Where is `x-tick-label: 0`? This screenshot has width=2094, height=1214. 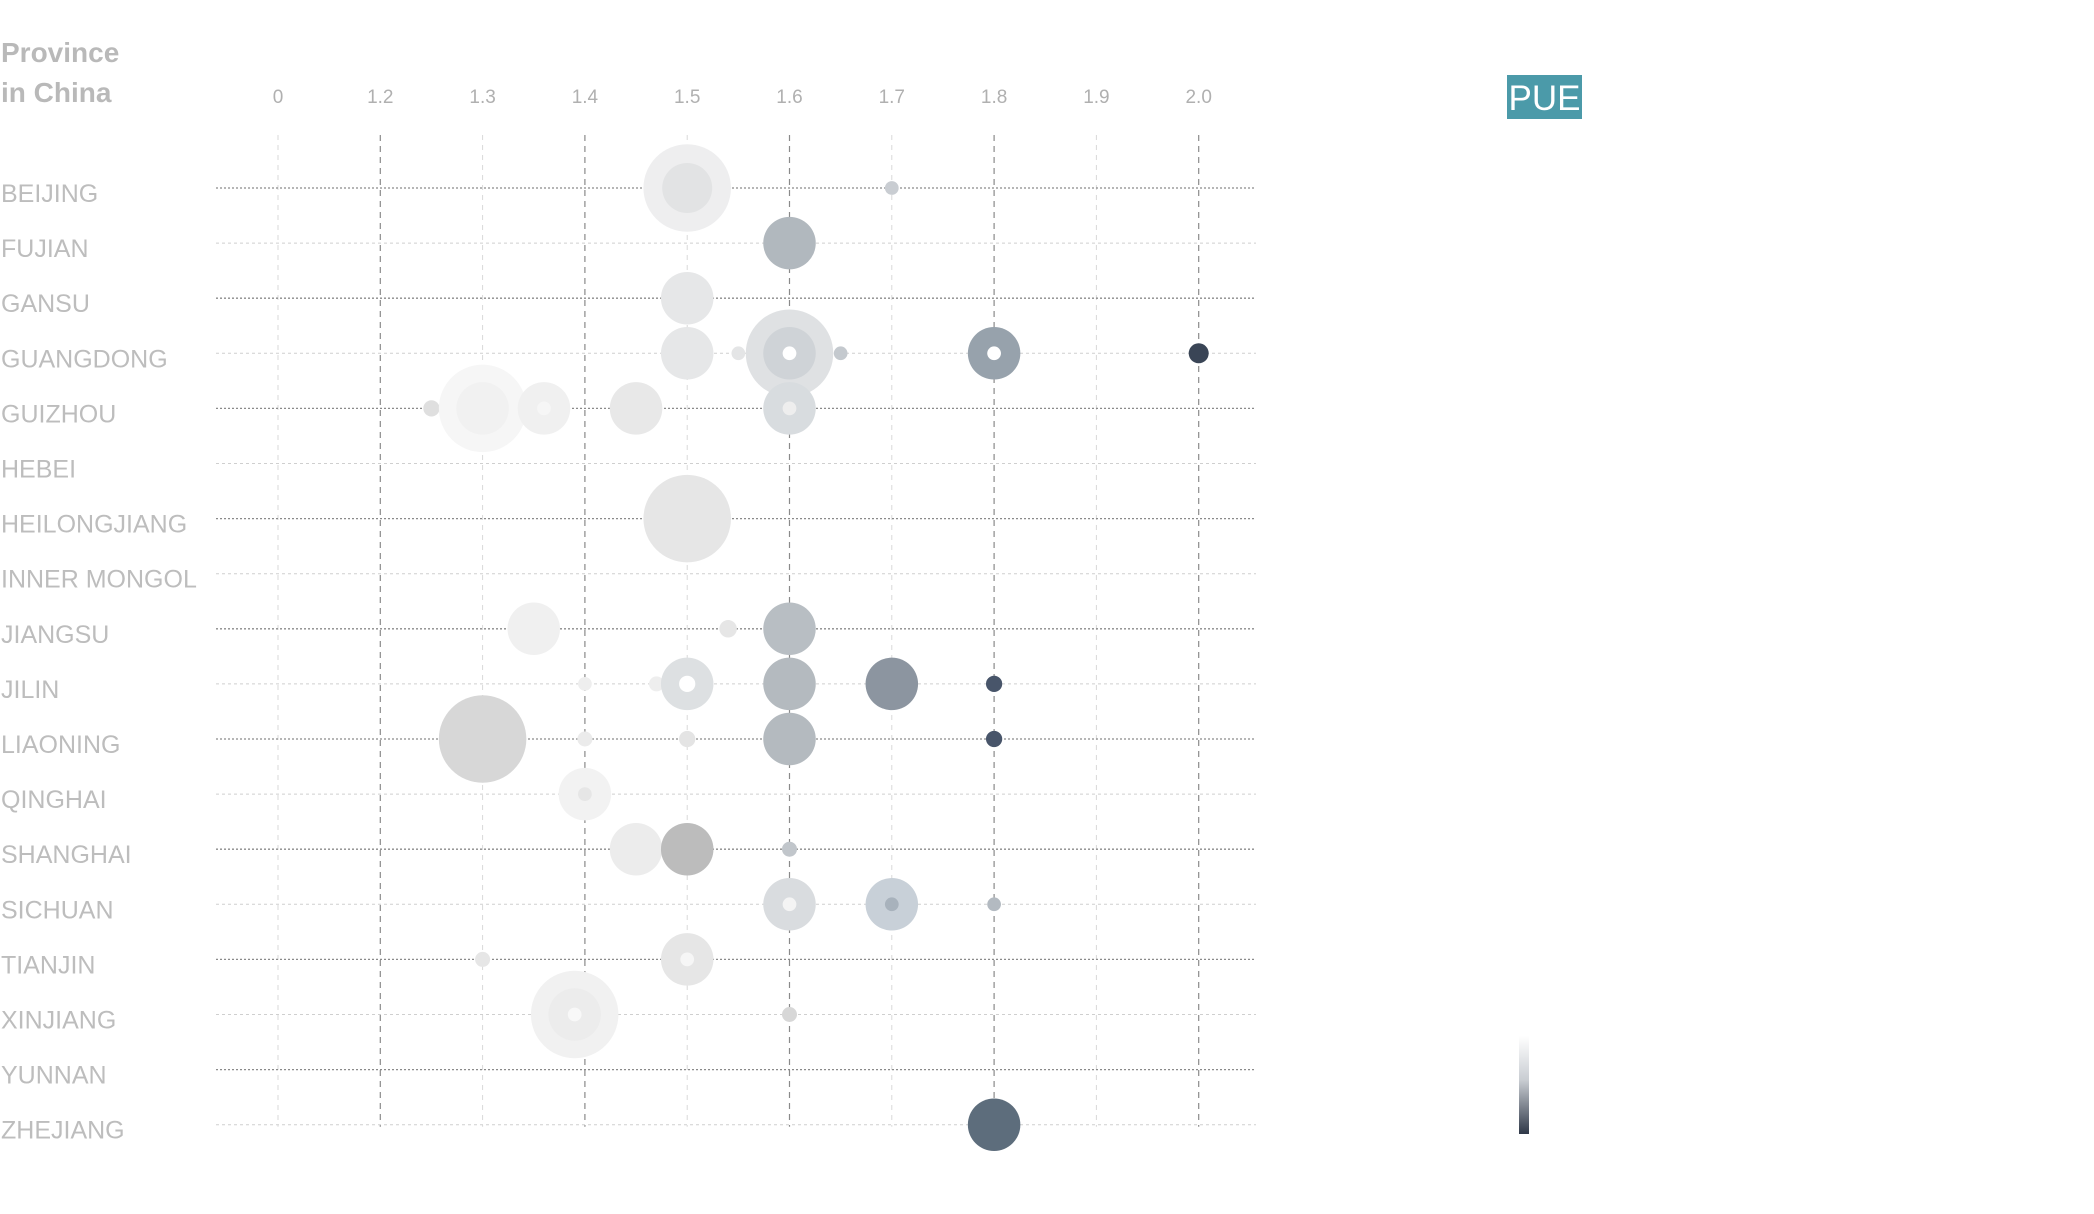
x-tick-label: 0 is located at coordinates (278, 97).